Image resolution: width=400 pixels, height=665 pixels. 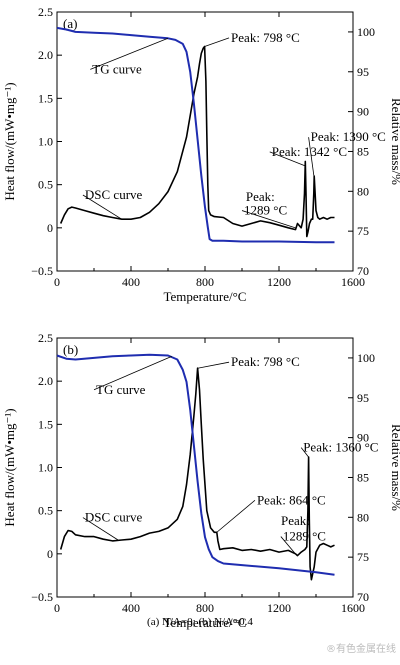 I want to click on panel-label: (a), so click(x=70, y=23).